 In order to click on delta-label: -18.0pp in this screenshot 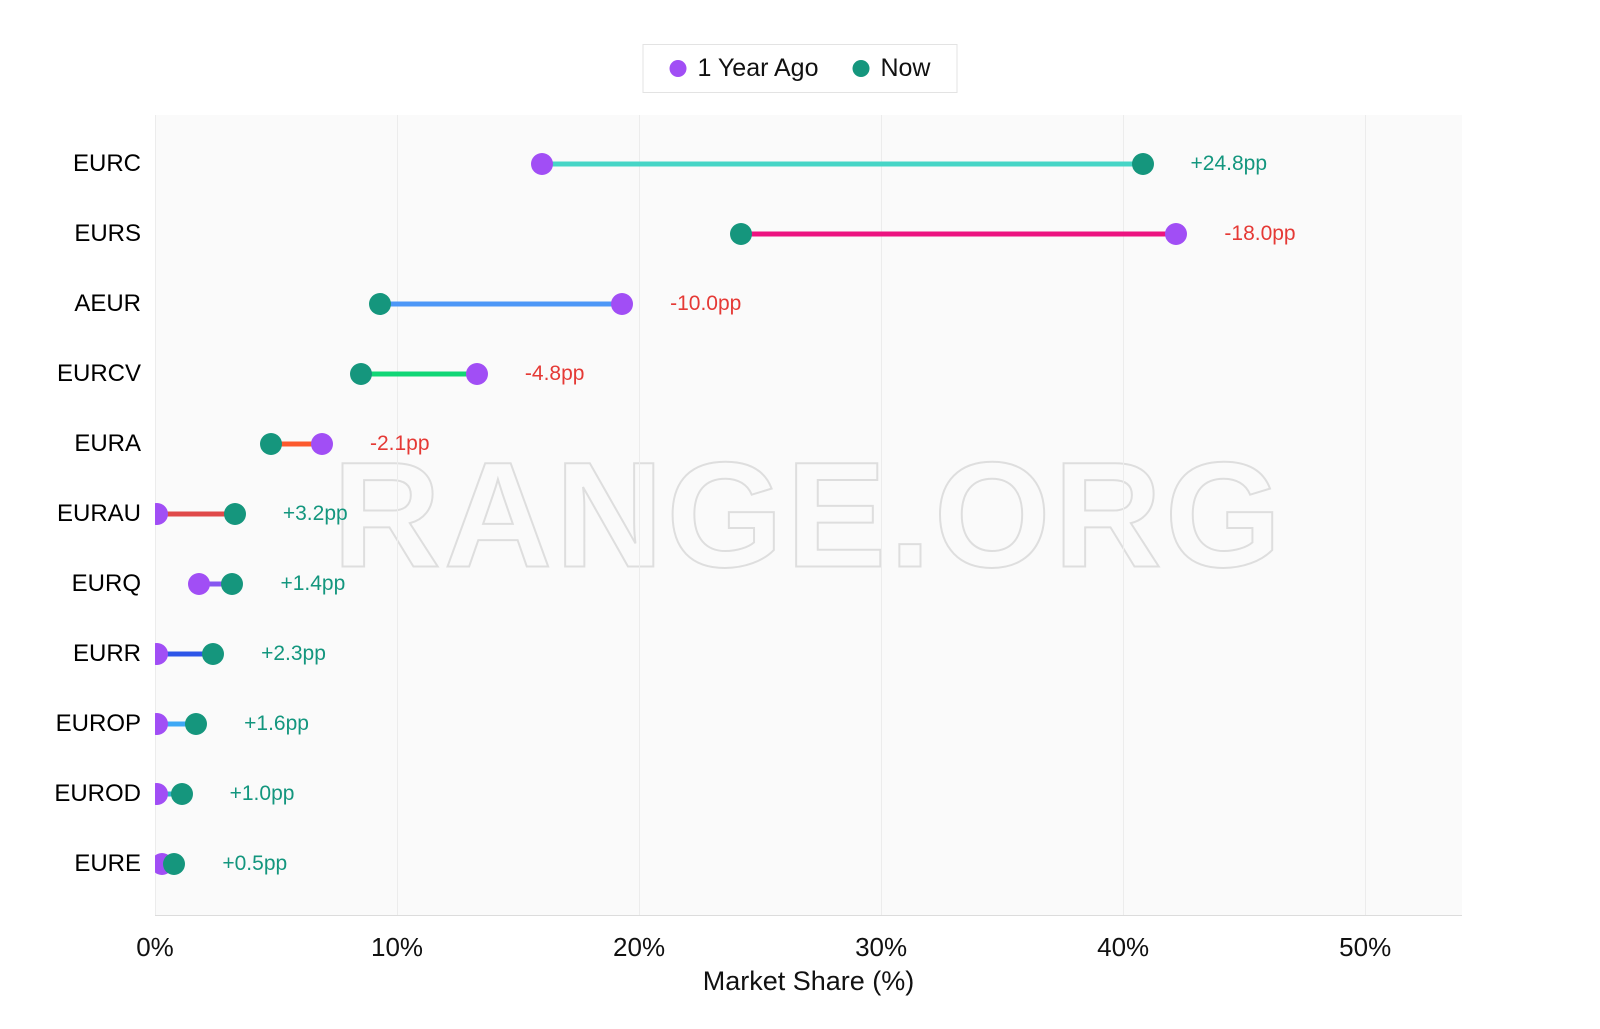, I will do `click(1260, 233)`.